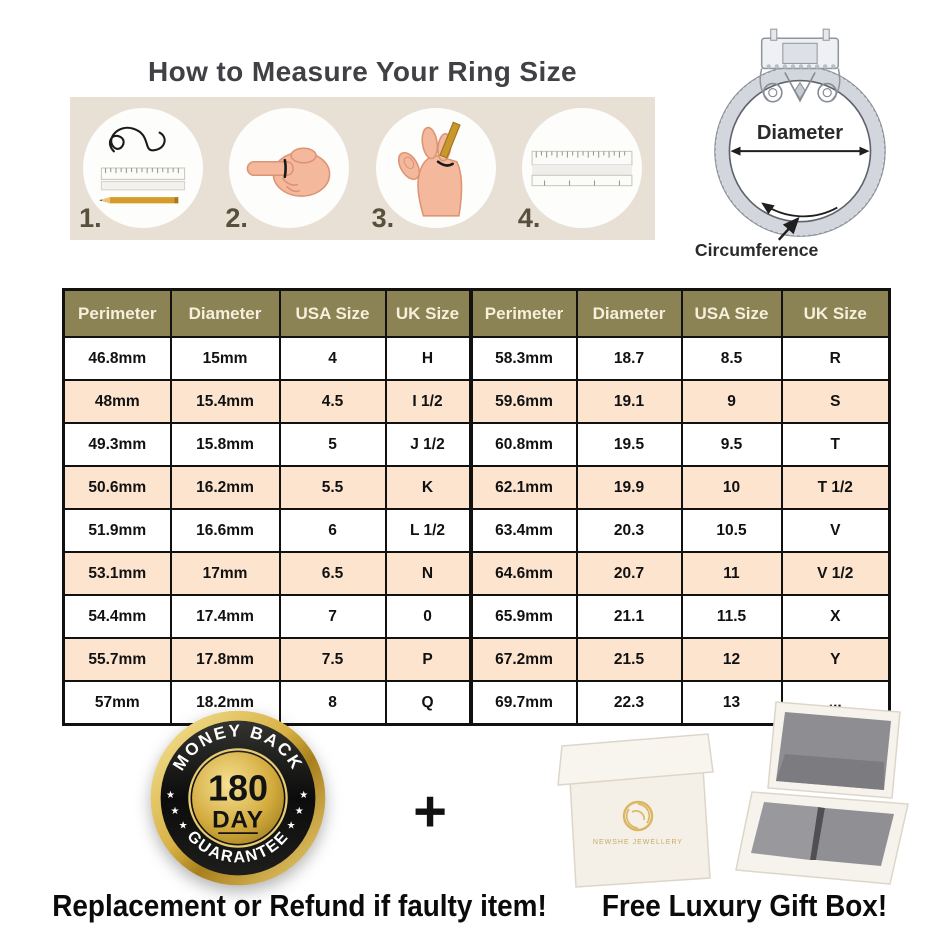  What do you see at coordinates (731, 444) in the screenshot?
I see `table-cell: 9.5` at bounding box center [731, 444].